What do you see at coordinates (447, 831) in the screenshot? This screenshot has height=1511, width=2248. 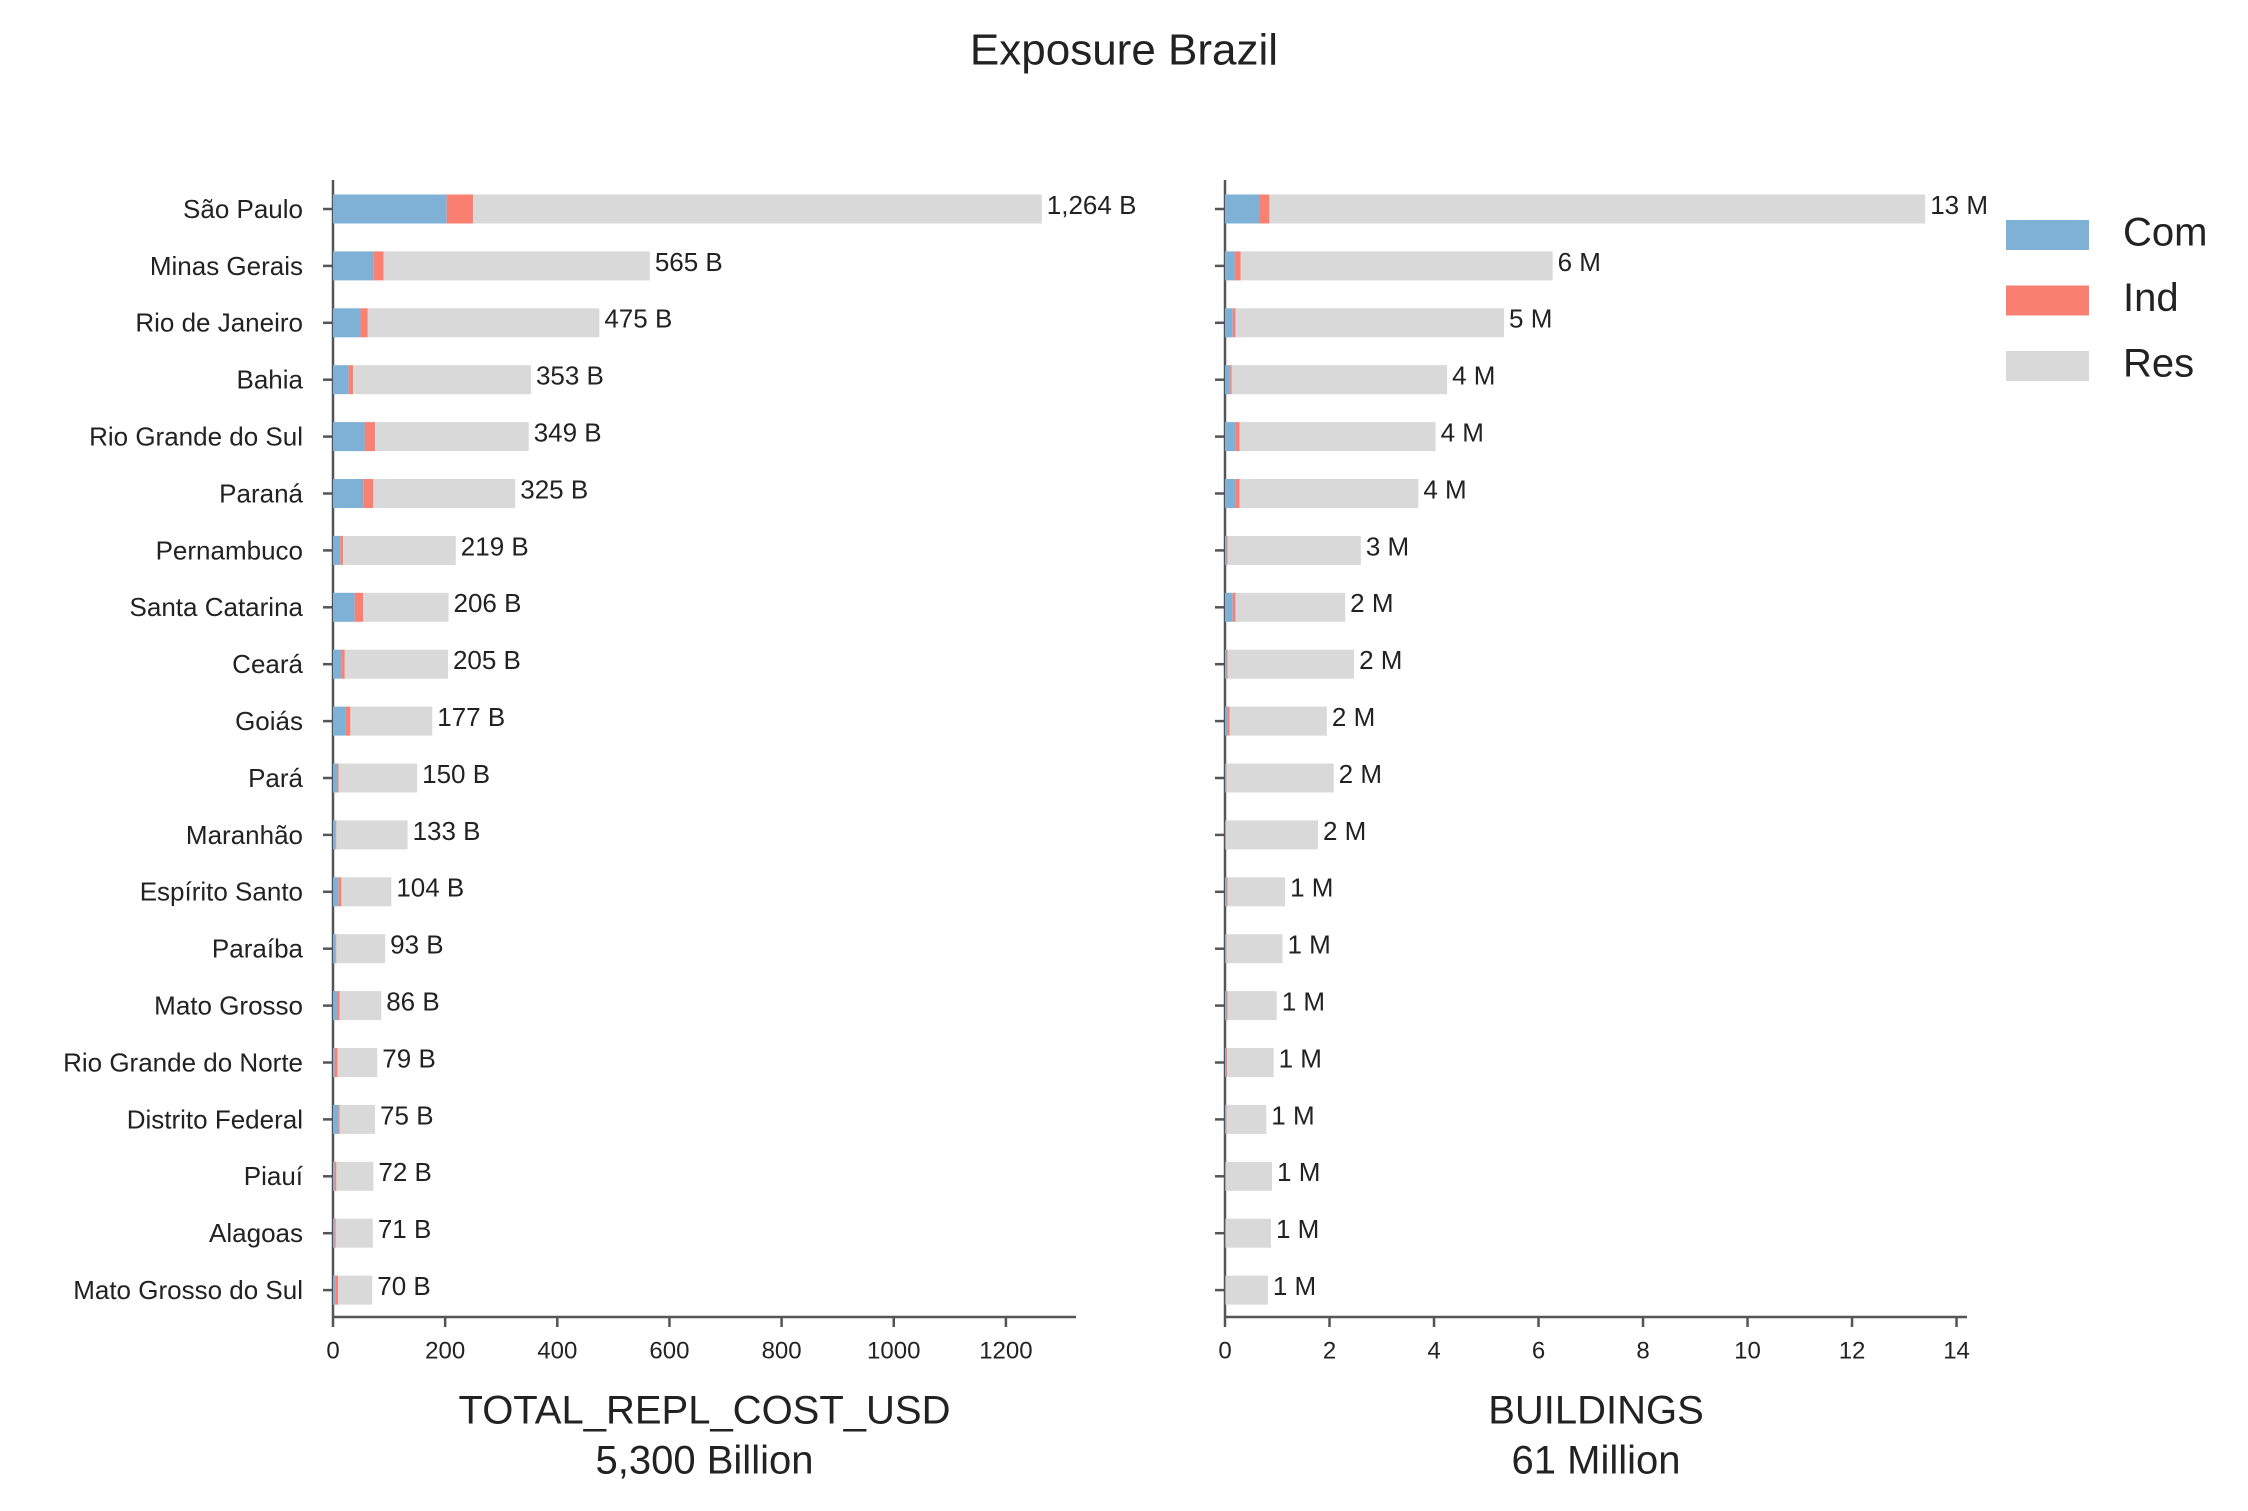 I see `value-label: 133 B` at bounding box center [447, 831].